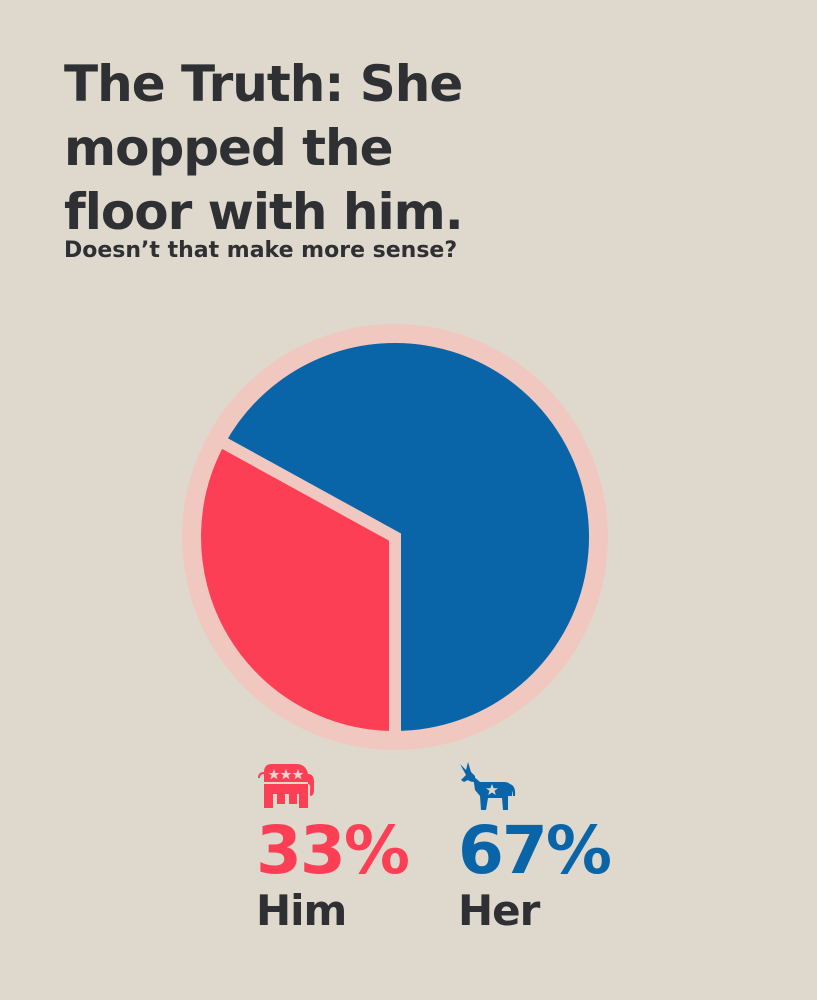  I want to click on him-label: Him, so click(301, 910).